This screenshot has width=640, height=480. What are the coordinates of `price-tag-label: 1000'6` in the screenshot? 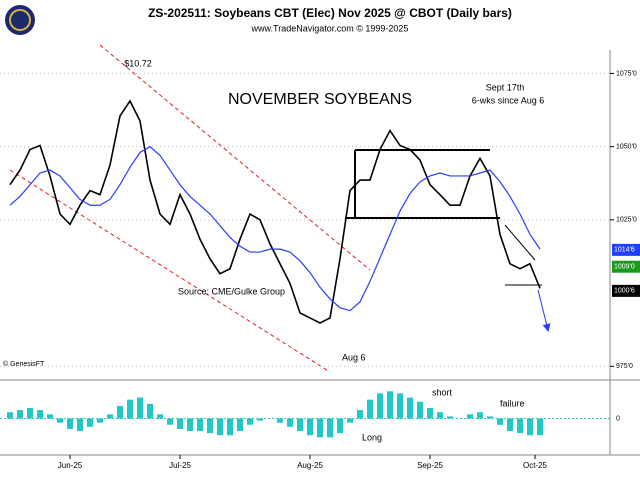 It's located at (624, 291).